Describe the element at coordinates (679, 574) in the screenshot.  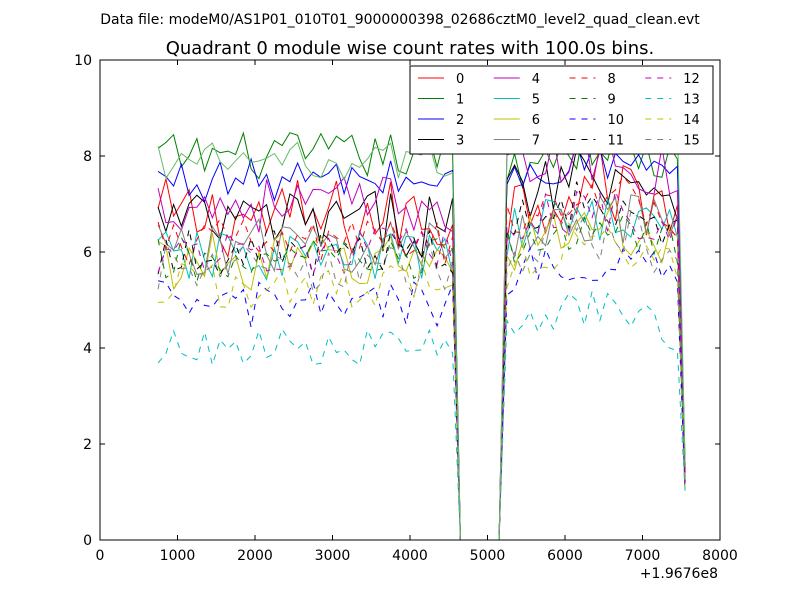
I see `x-axis-offset-label: +1.9676e8` at that location.